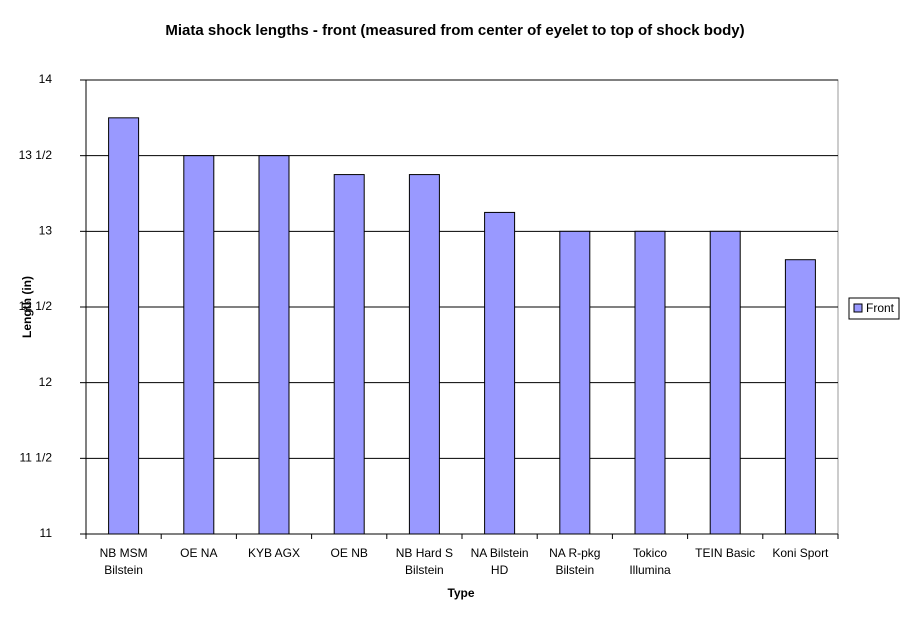 This screenshot has height=620, width=918. I want to click on y-tick-label: 11 1/2, so click(36, 458).